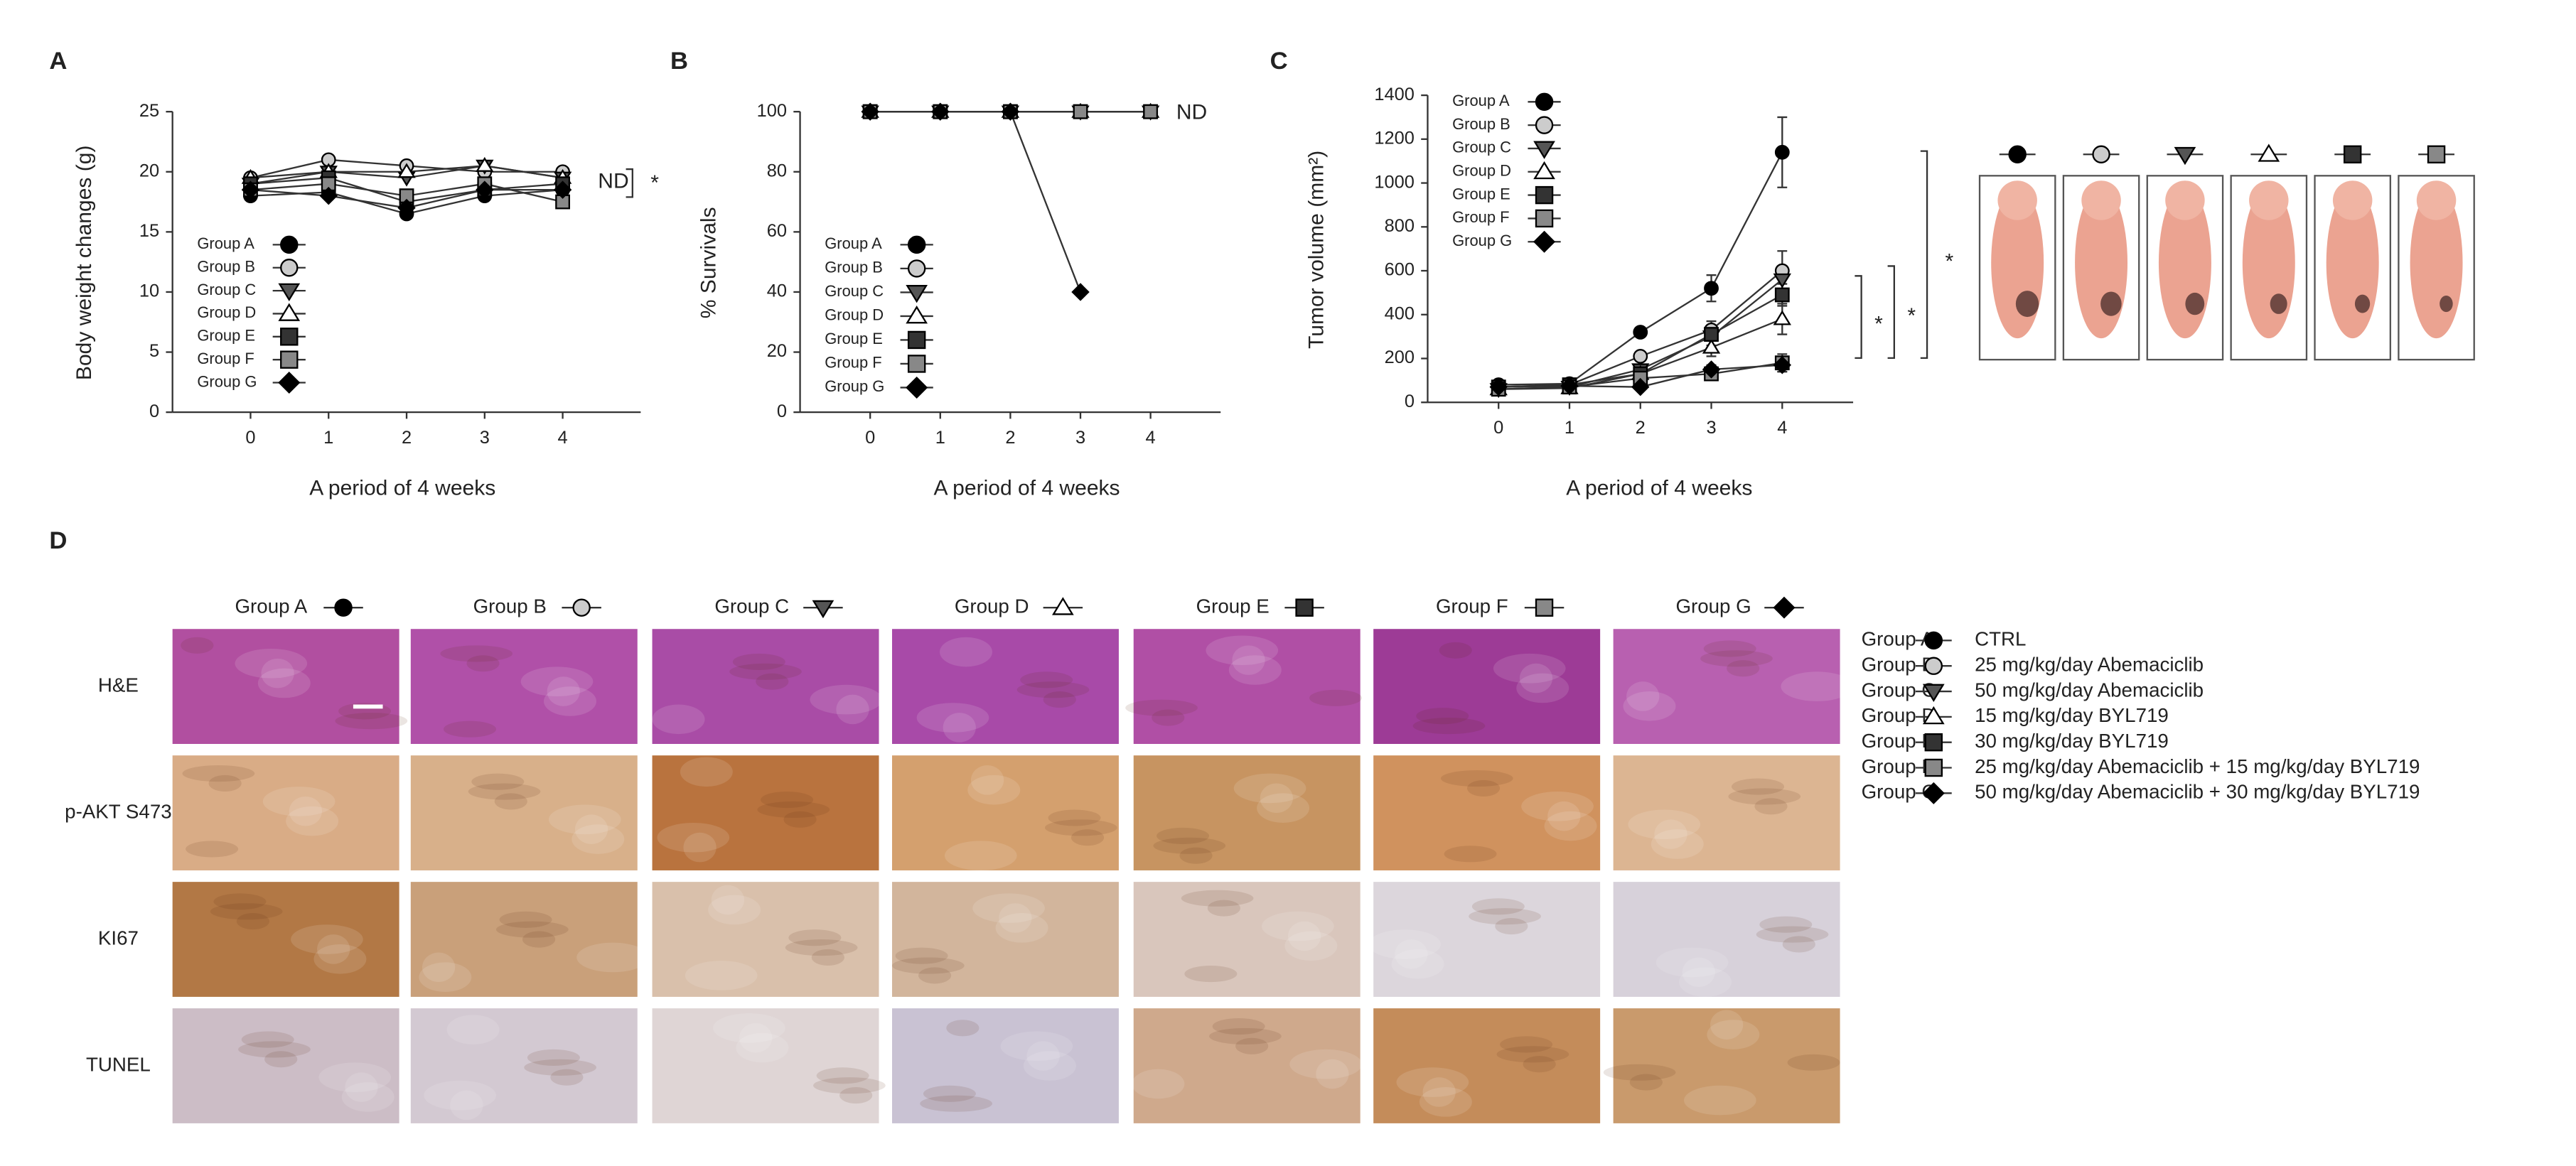 This screenshot has height=1166, width=2576. Describe the element at coordinates (1400, 313) in the screenshot. I see `y-tick-label: 400` at that location.